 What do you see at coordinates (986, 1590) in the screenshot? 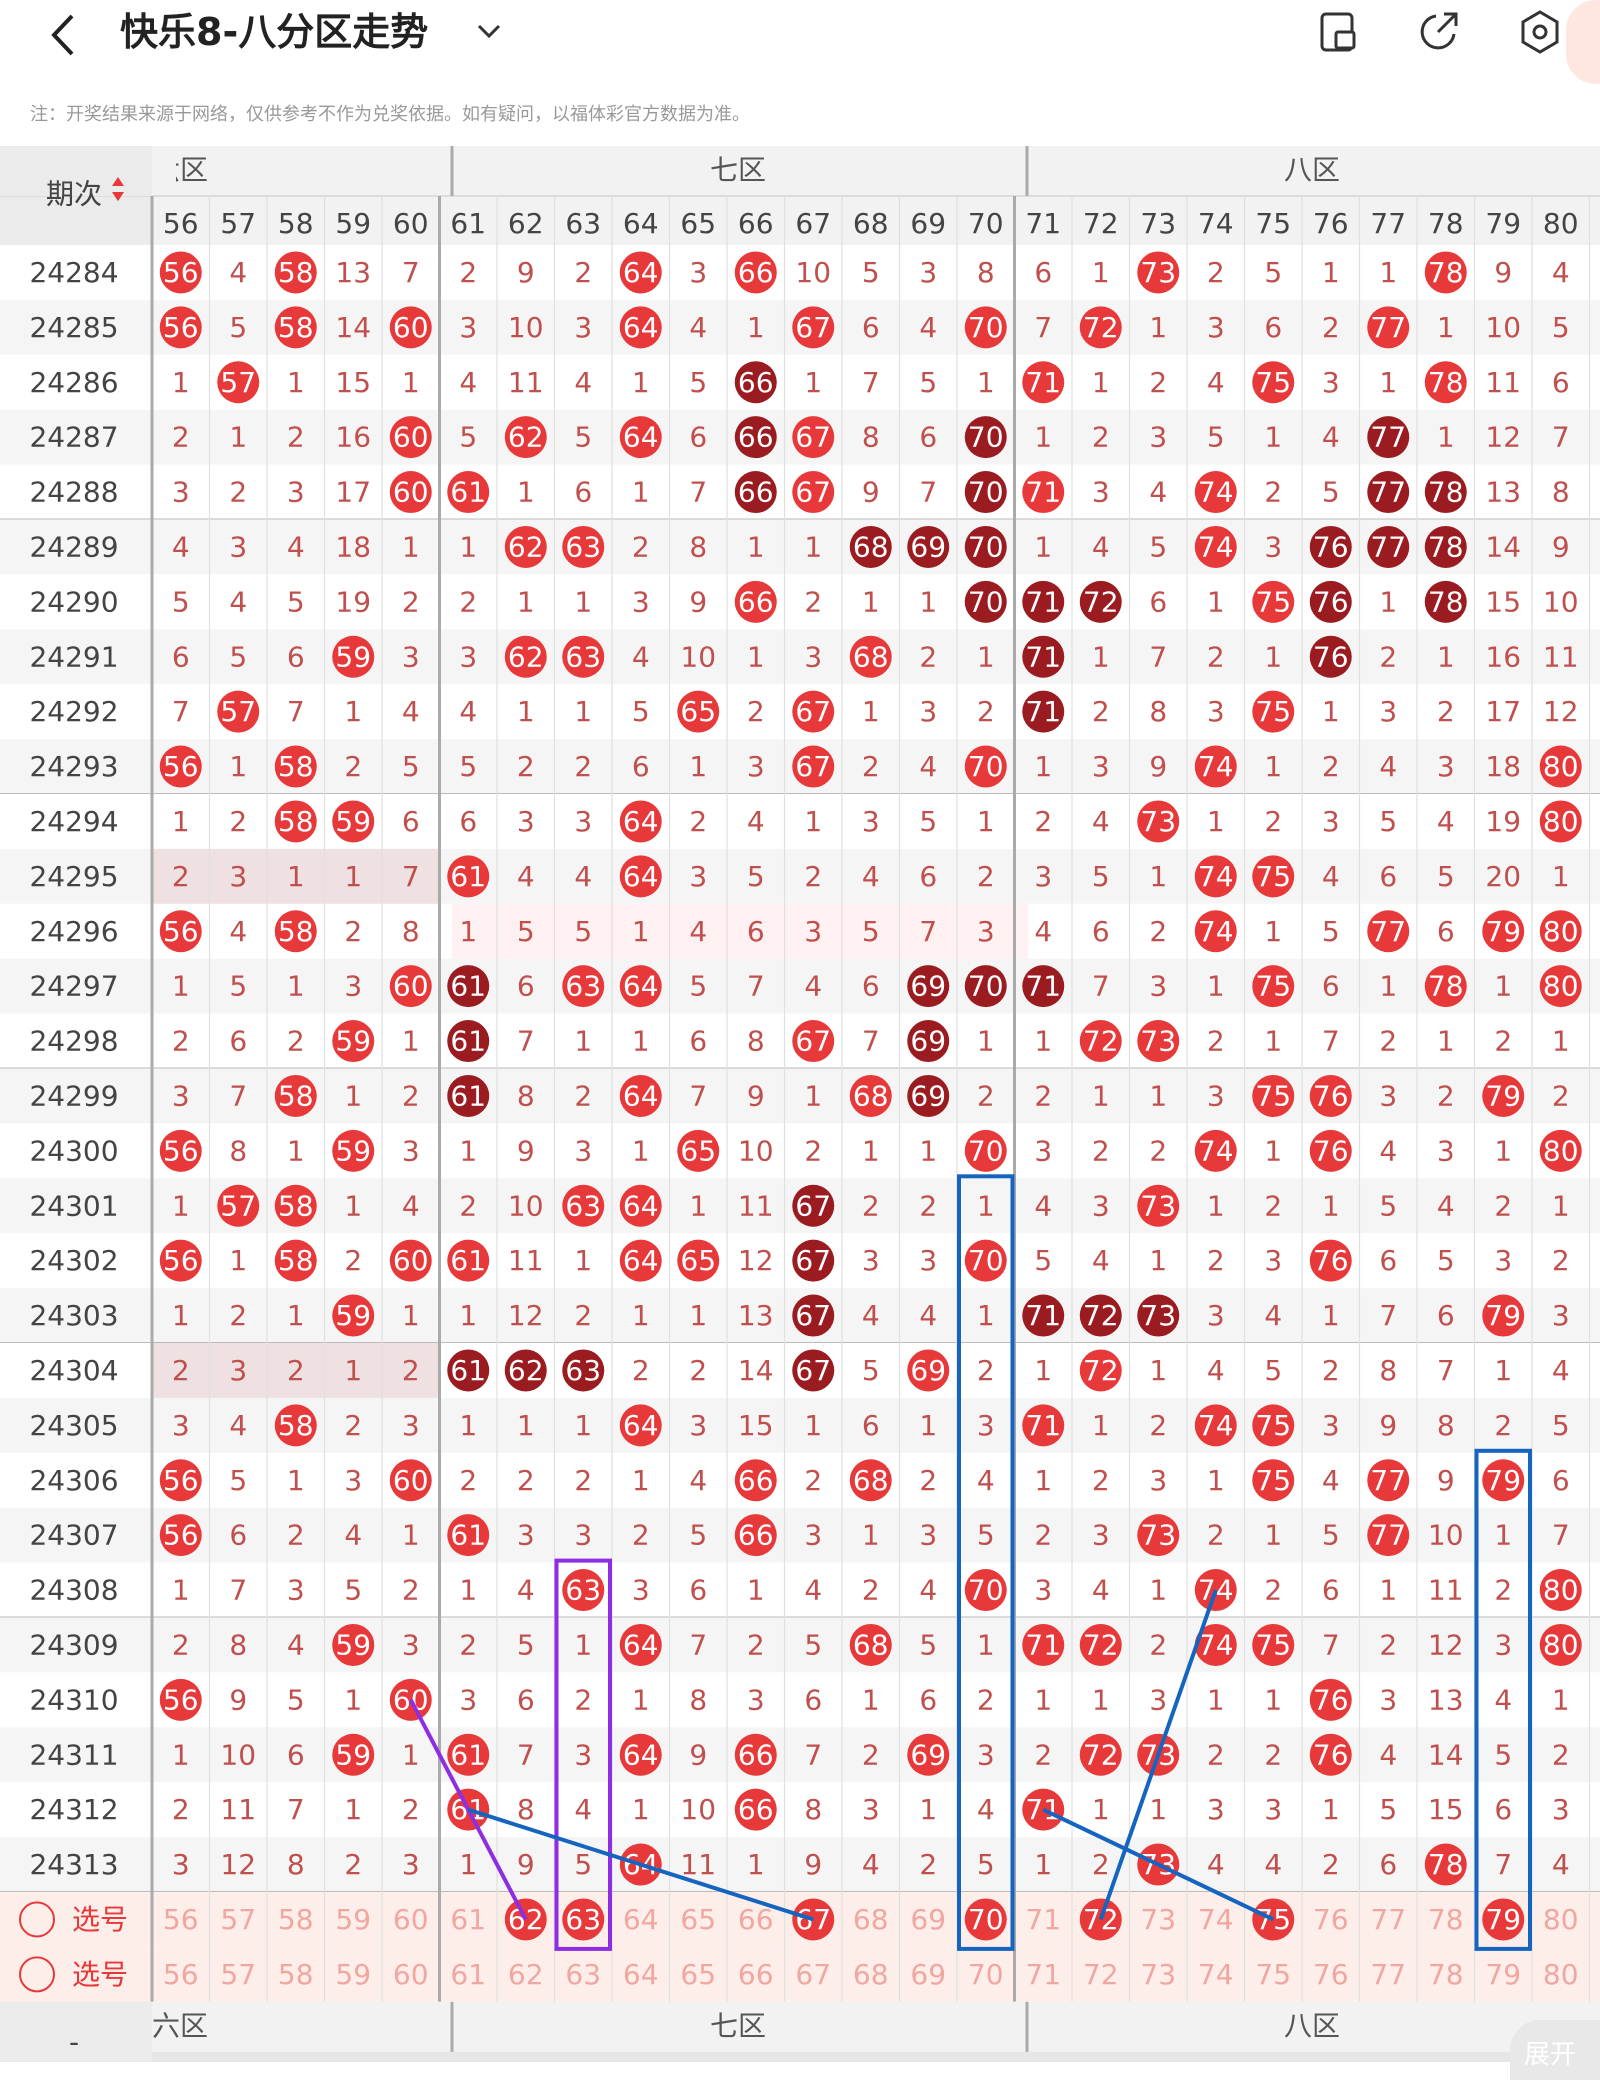
I see `hit-number: 70` at bounding box center [986, 1590].